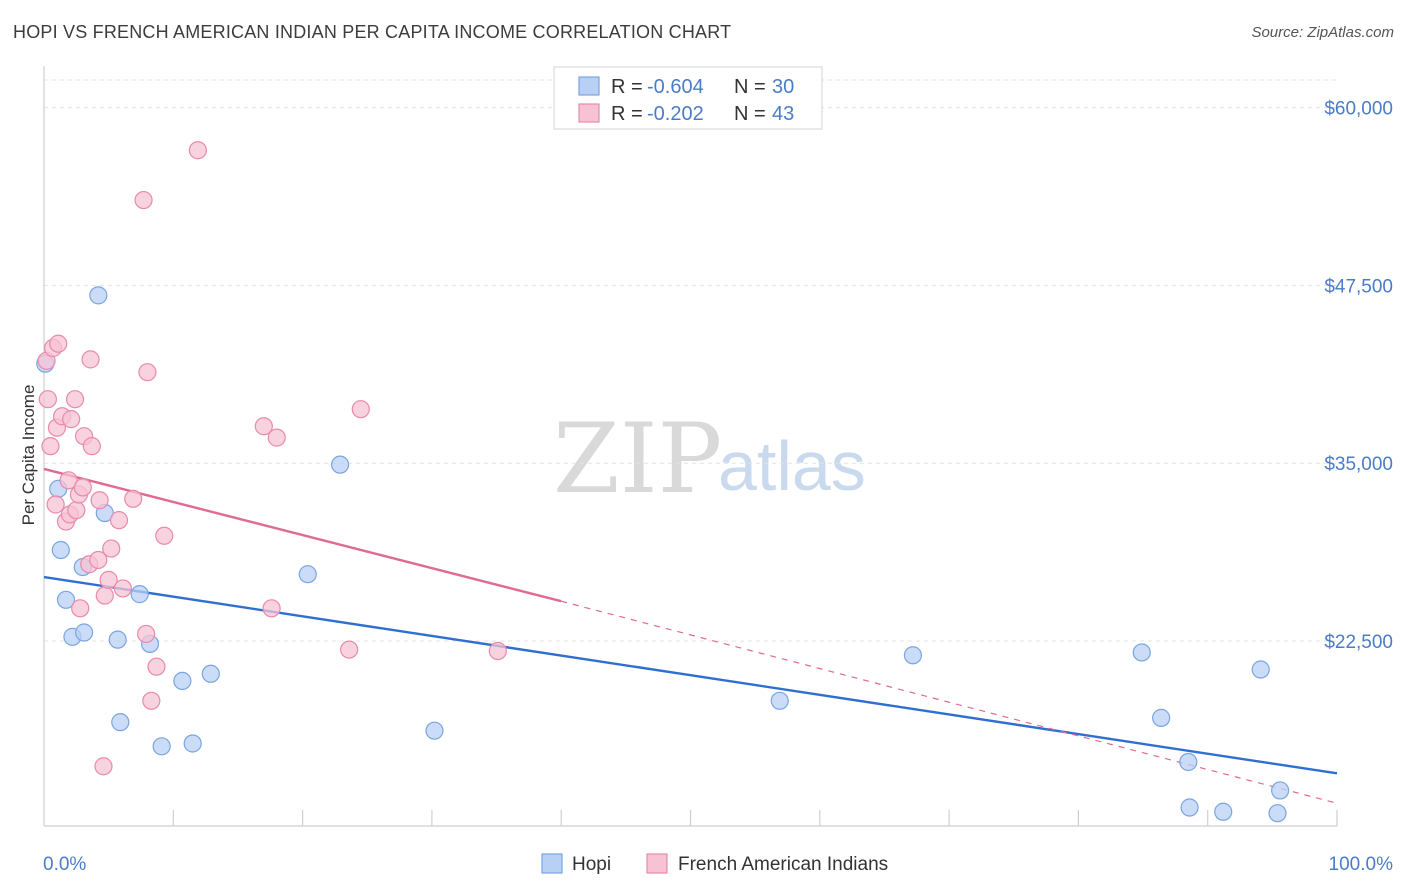  What do you see at coordinates (750, 87) in the screenshot?
I see `legend-n-label-hopi: N =` at bounding box center [750, 87].